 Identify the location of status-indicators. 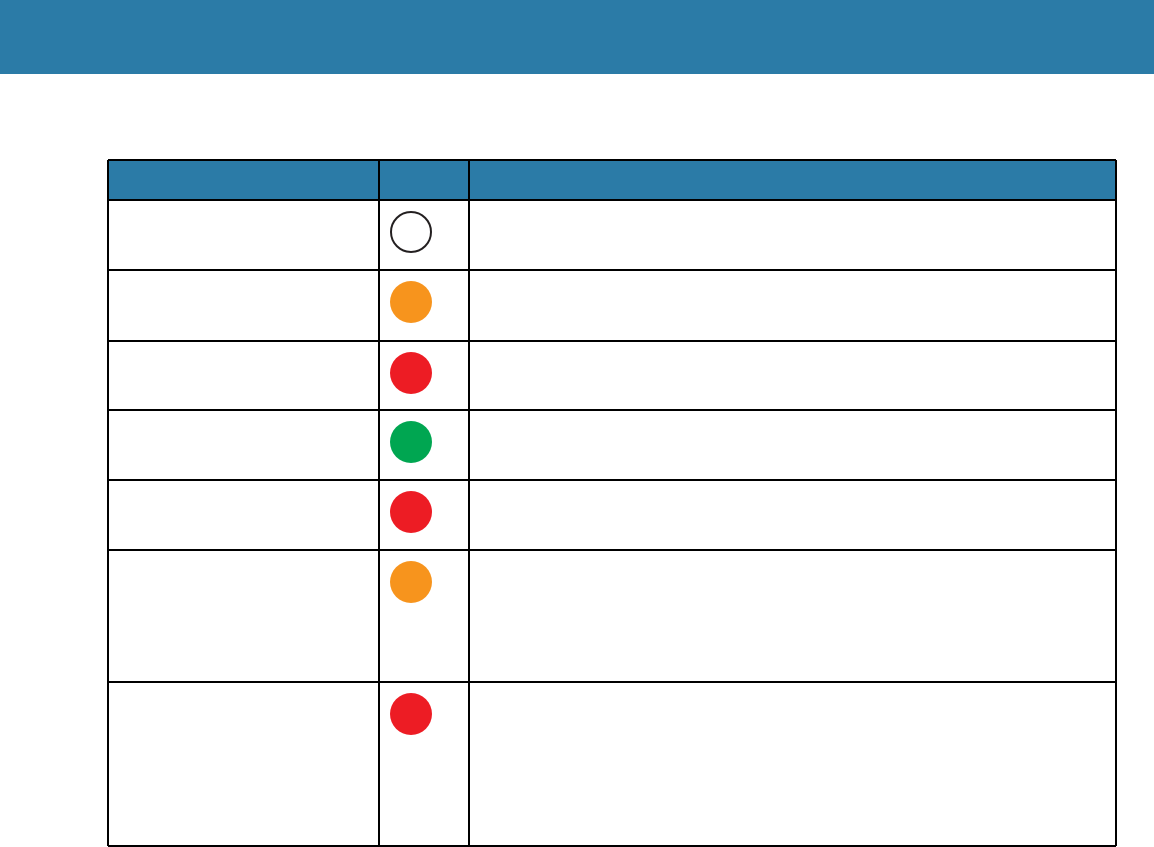
(411, 473).